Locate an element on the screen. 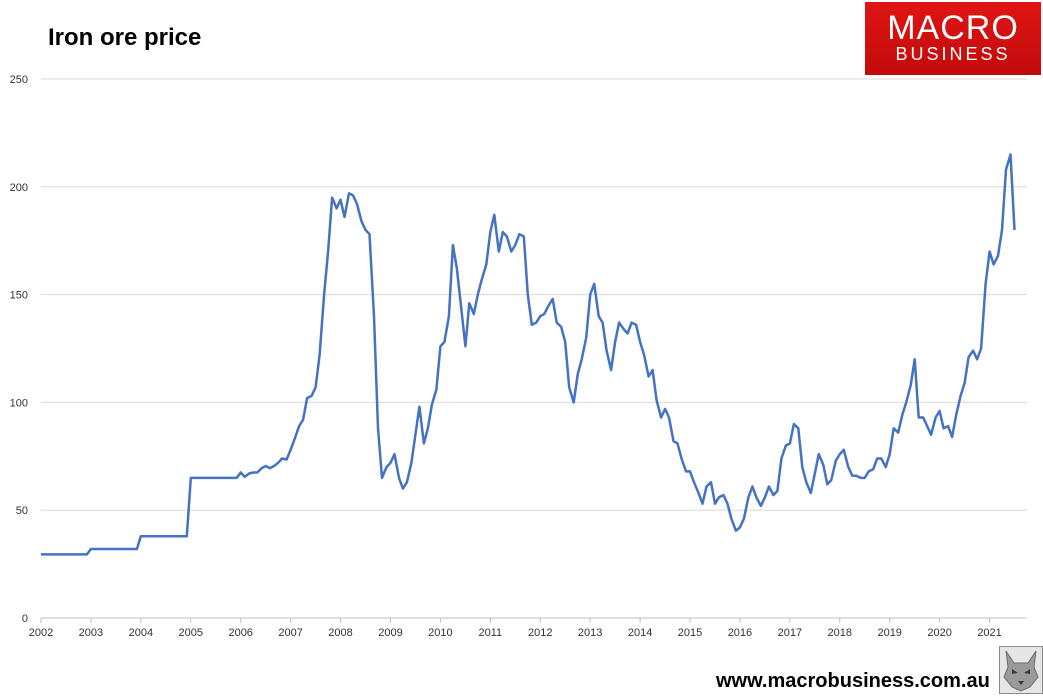 This screenshot has height=698, width=1043. y-tick-label: 150 is located at coordinates (19, 296).